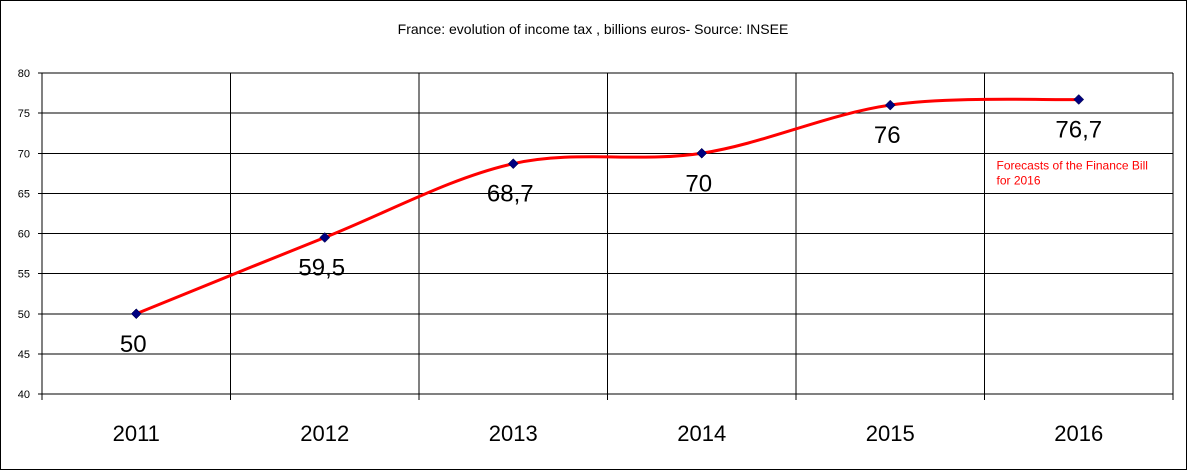 The image size is (1187, 470). Describe the element at coordinates (890, 433) in the screenshot. I see `x-tick-label: 2015` at that location.